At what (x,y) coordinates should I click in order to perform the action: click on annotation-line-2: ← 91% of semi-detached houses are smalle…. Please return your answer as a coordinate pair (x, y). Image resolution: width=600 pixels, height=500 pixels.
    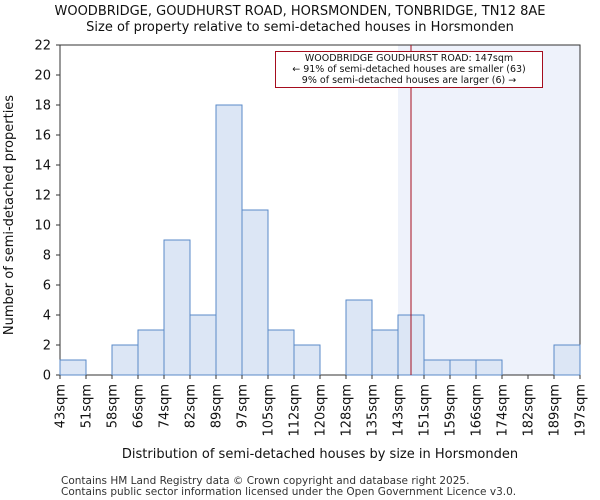
    Looking at the image, I should click on (409, 69).